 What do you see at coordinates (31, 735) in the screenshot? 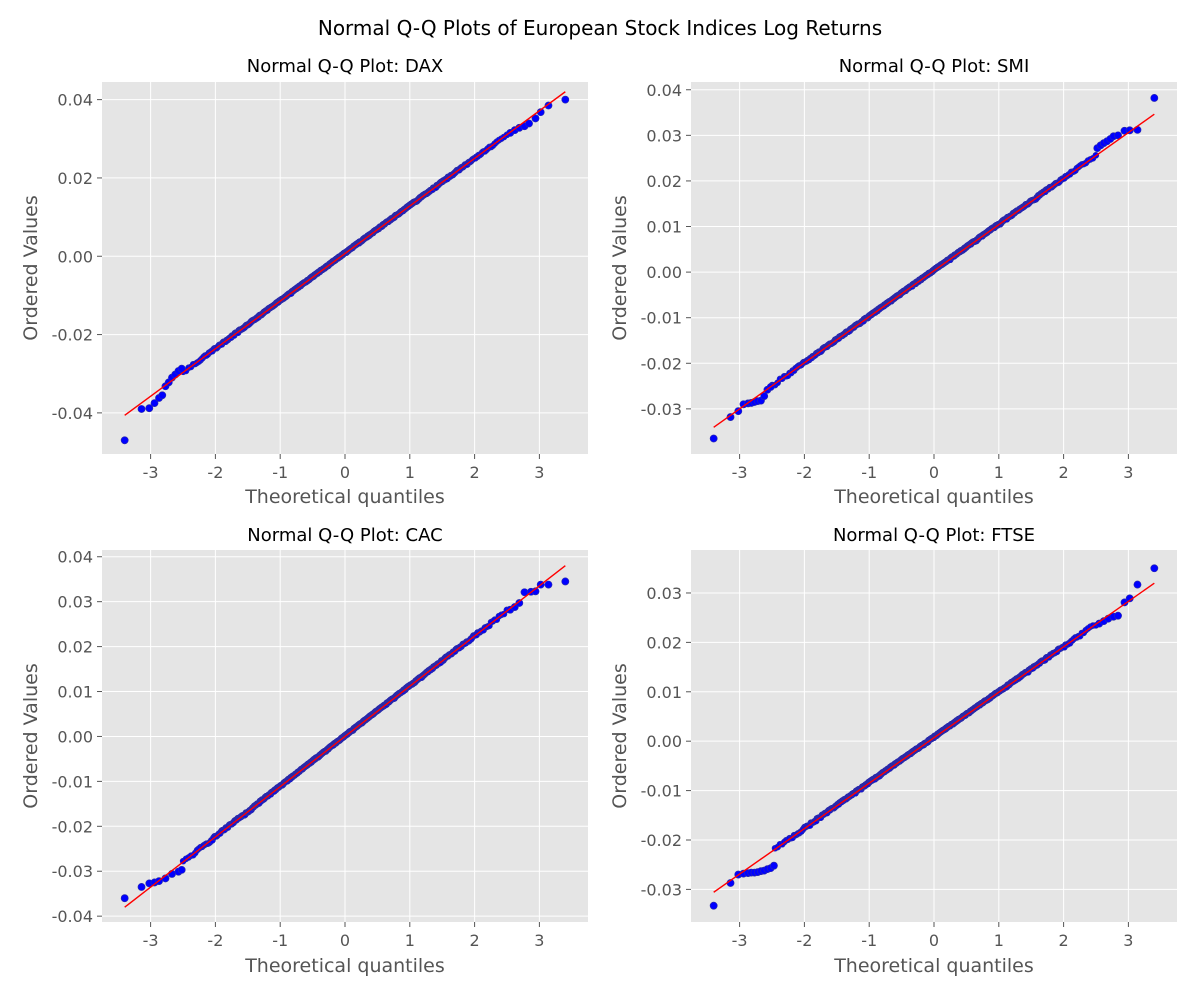
I see `y-axis-label-cac: Ordered Values` at bounding box center [31, 735].